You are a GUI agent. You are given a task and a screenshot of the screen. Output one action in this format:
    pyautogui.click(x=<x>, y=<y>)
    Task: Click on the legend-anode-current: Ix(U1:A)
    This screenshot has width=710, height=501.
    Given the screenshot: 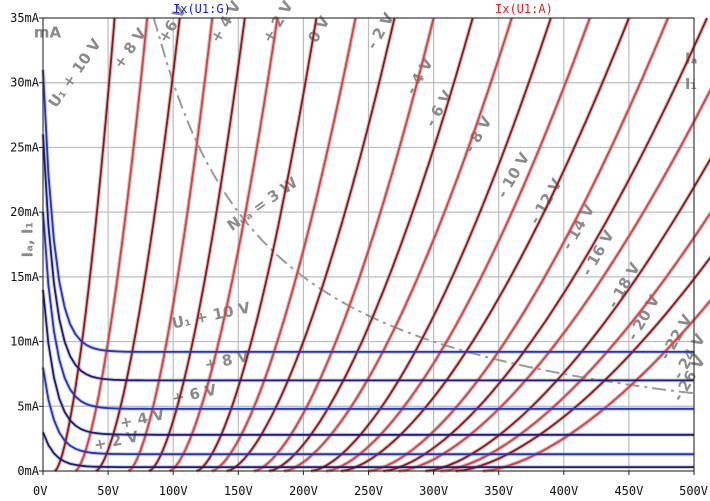 What is the action you would take?
    pyautogui.click(x=524, y=9)
    